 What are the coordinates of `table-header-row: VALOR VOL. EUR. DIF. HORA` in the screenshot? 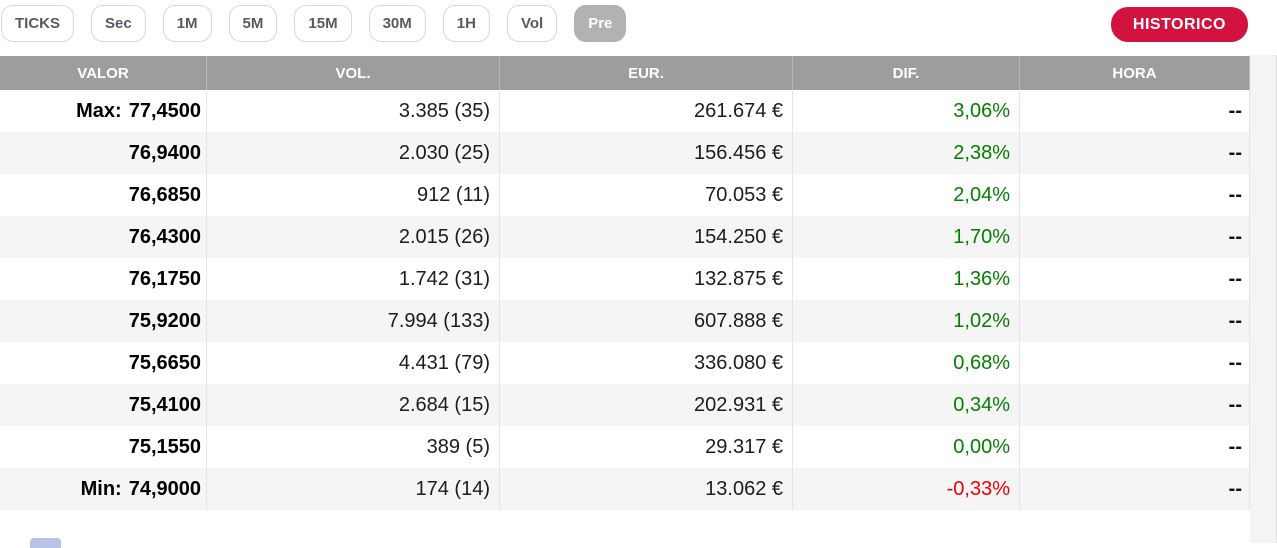 It's located at (625, 73).